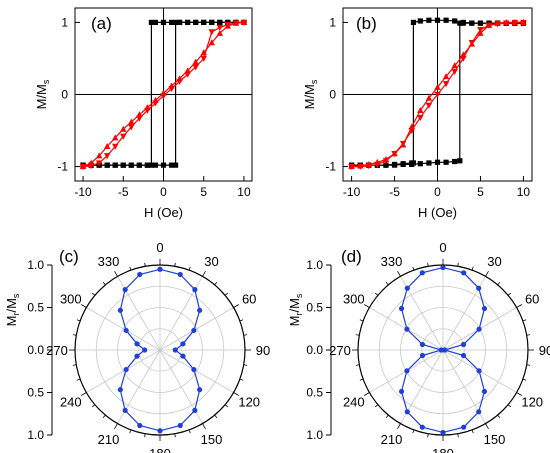  What do you see at coordinates (42, 94) in the screenshot?
I see `y-axis-label: M/Ms` at bounding box center [42, 94].